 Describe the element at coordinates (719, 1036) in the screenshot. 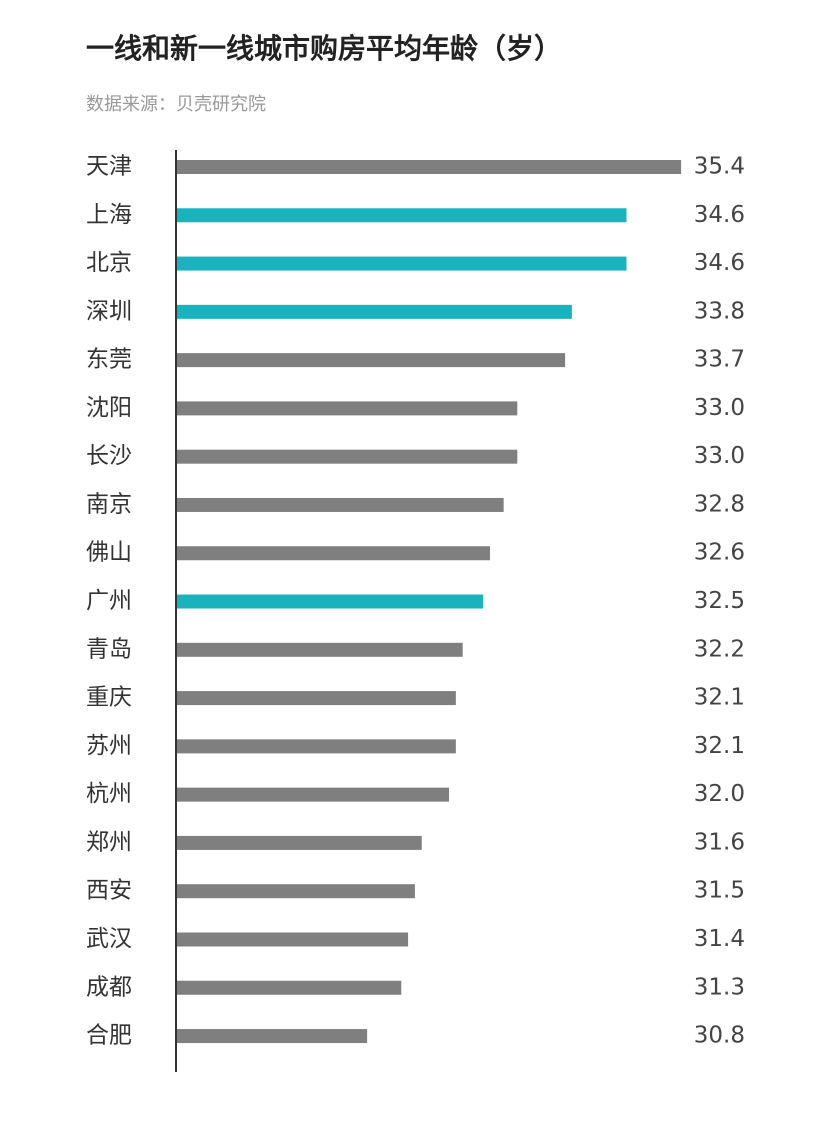

I see `value-label: 30.8` at that location.